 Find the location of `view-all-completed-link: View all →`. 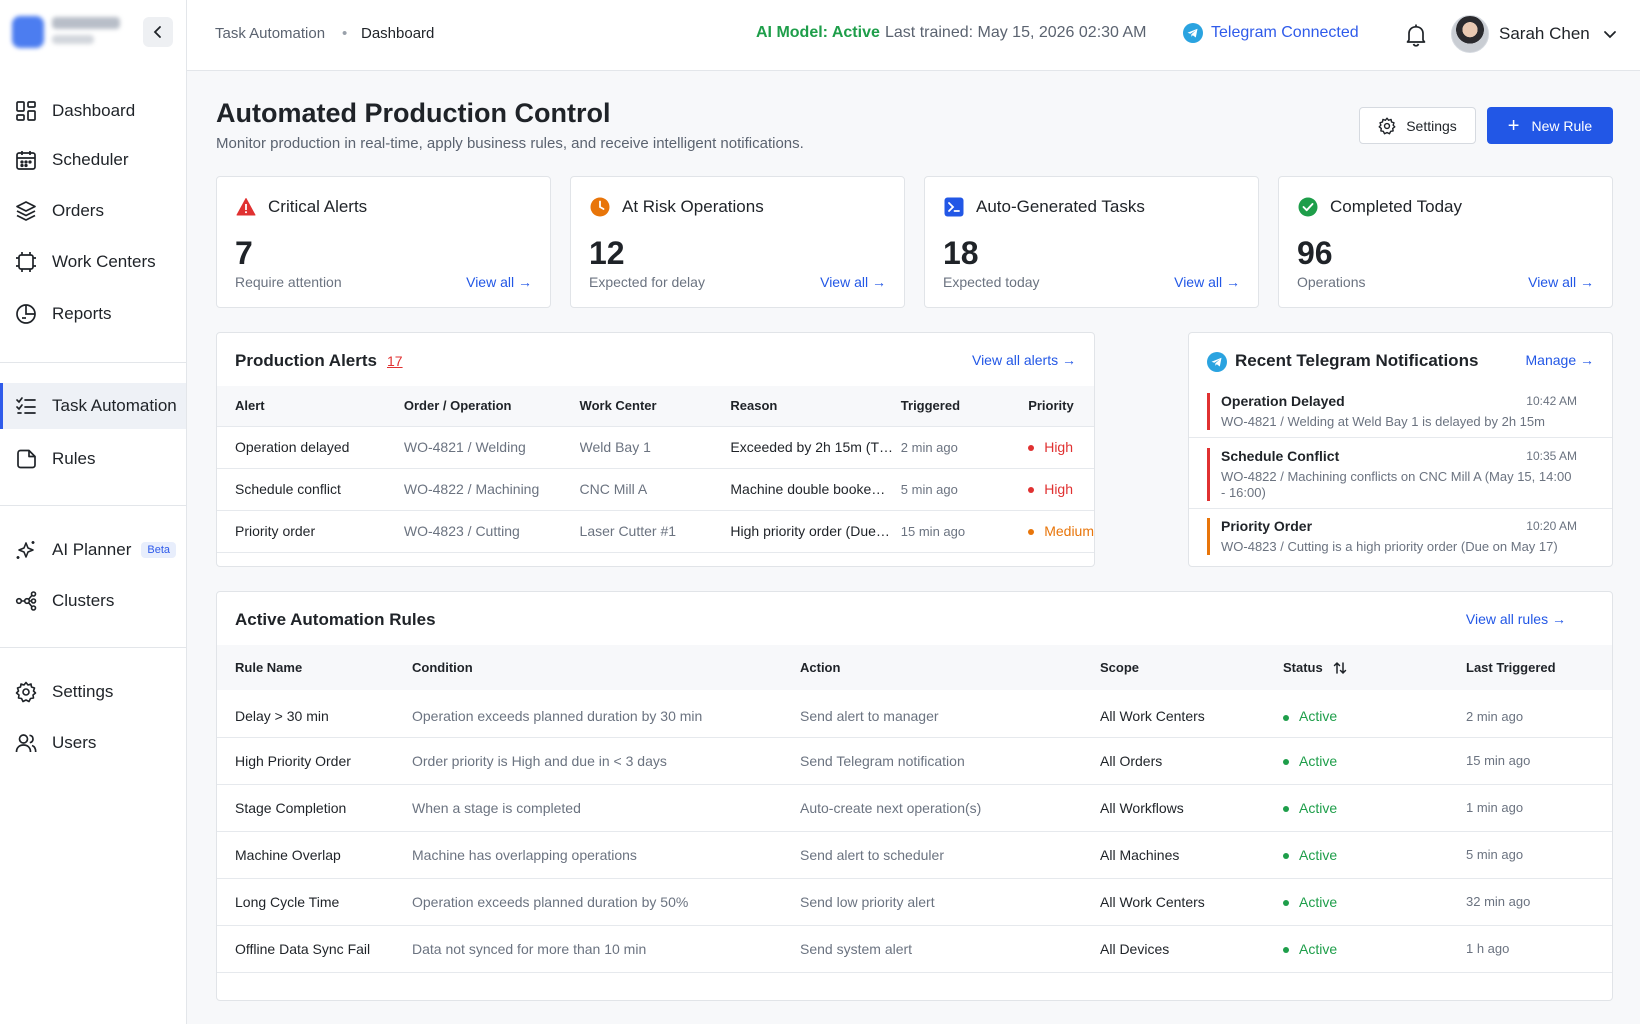

view-all-completed-link: View all → is located at coordinates (1561, 282).